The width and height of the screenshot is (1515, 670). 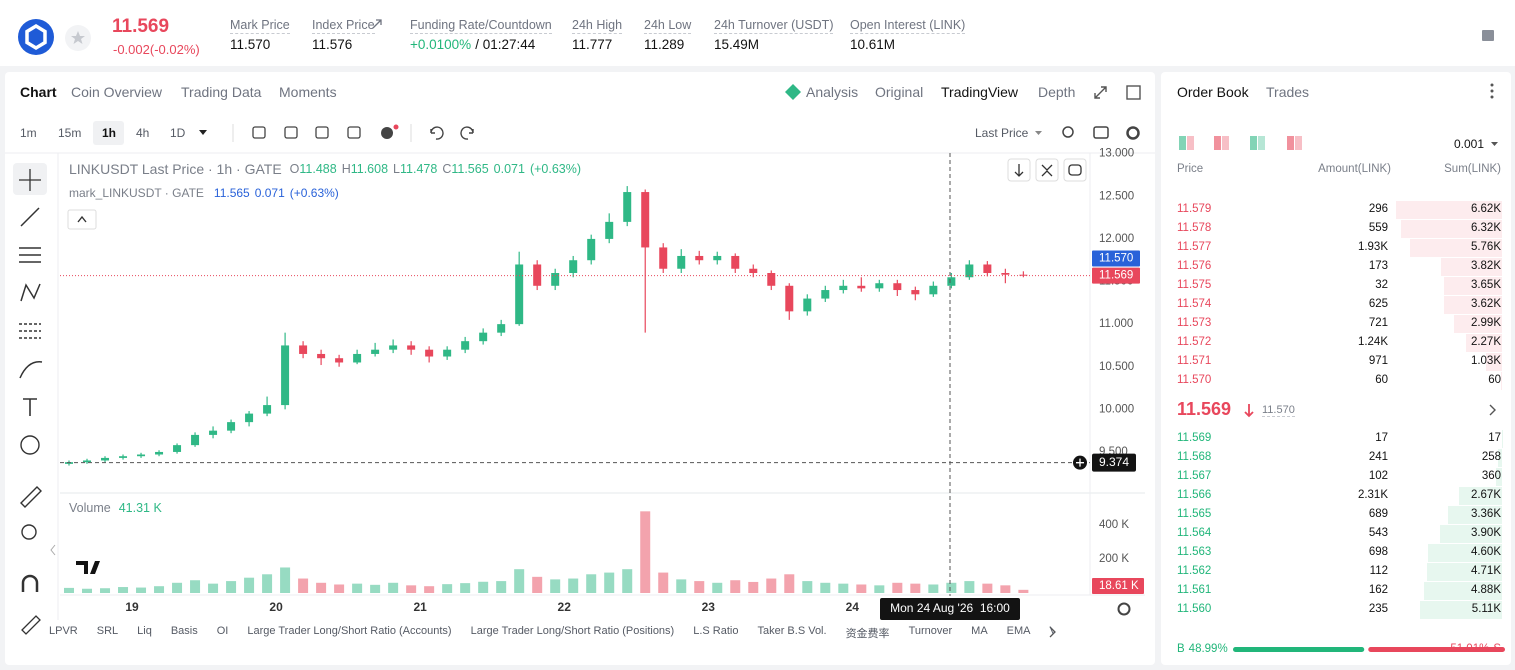 I want to click on collapse-button, so click(x=82, y=219).